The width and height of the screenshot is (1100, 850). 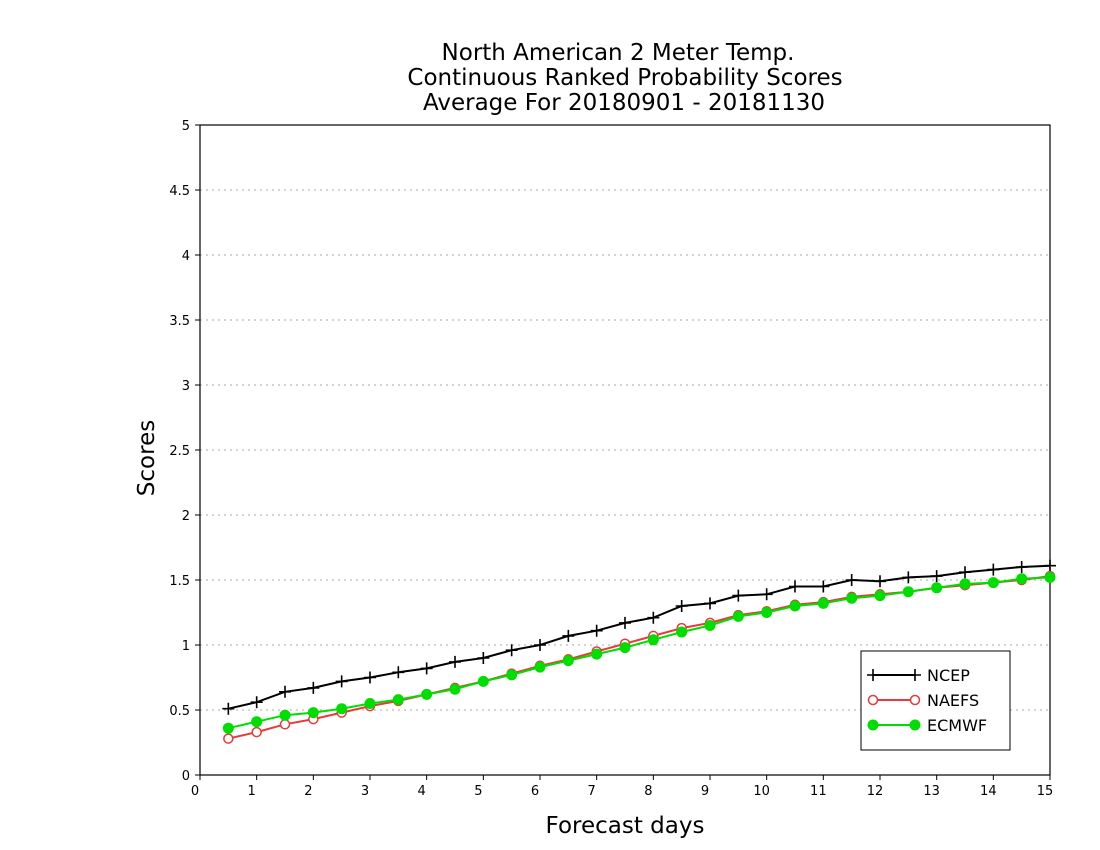 I want to click on x-tick-label: 13, so click(x=931, y=791).